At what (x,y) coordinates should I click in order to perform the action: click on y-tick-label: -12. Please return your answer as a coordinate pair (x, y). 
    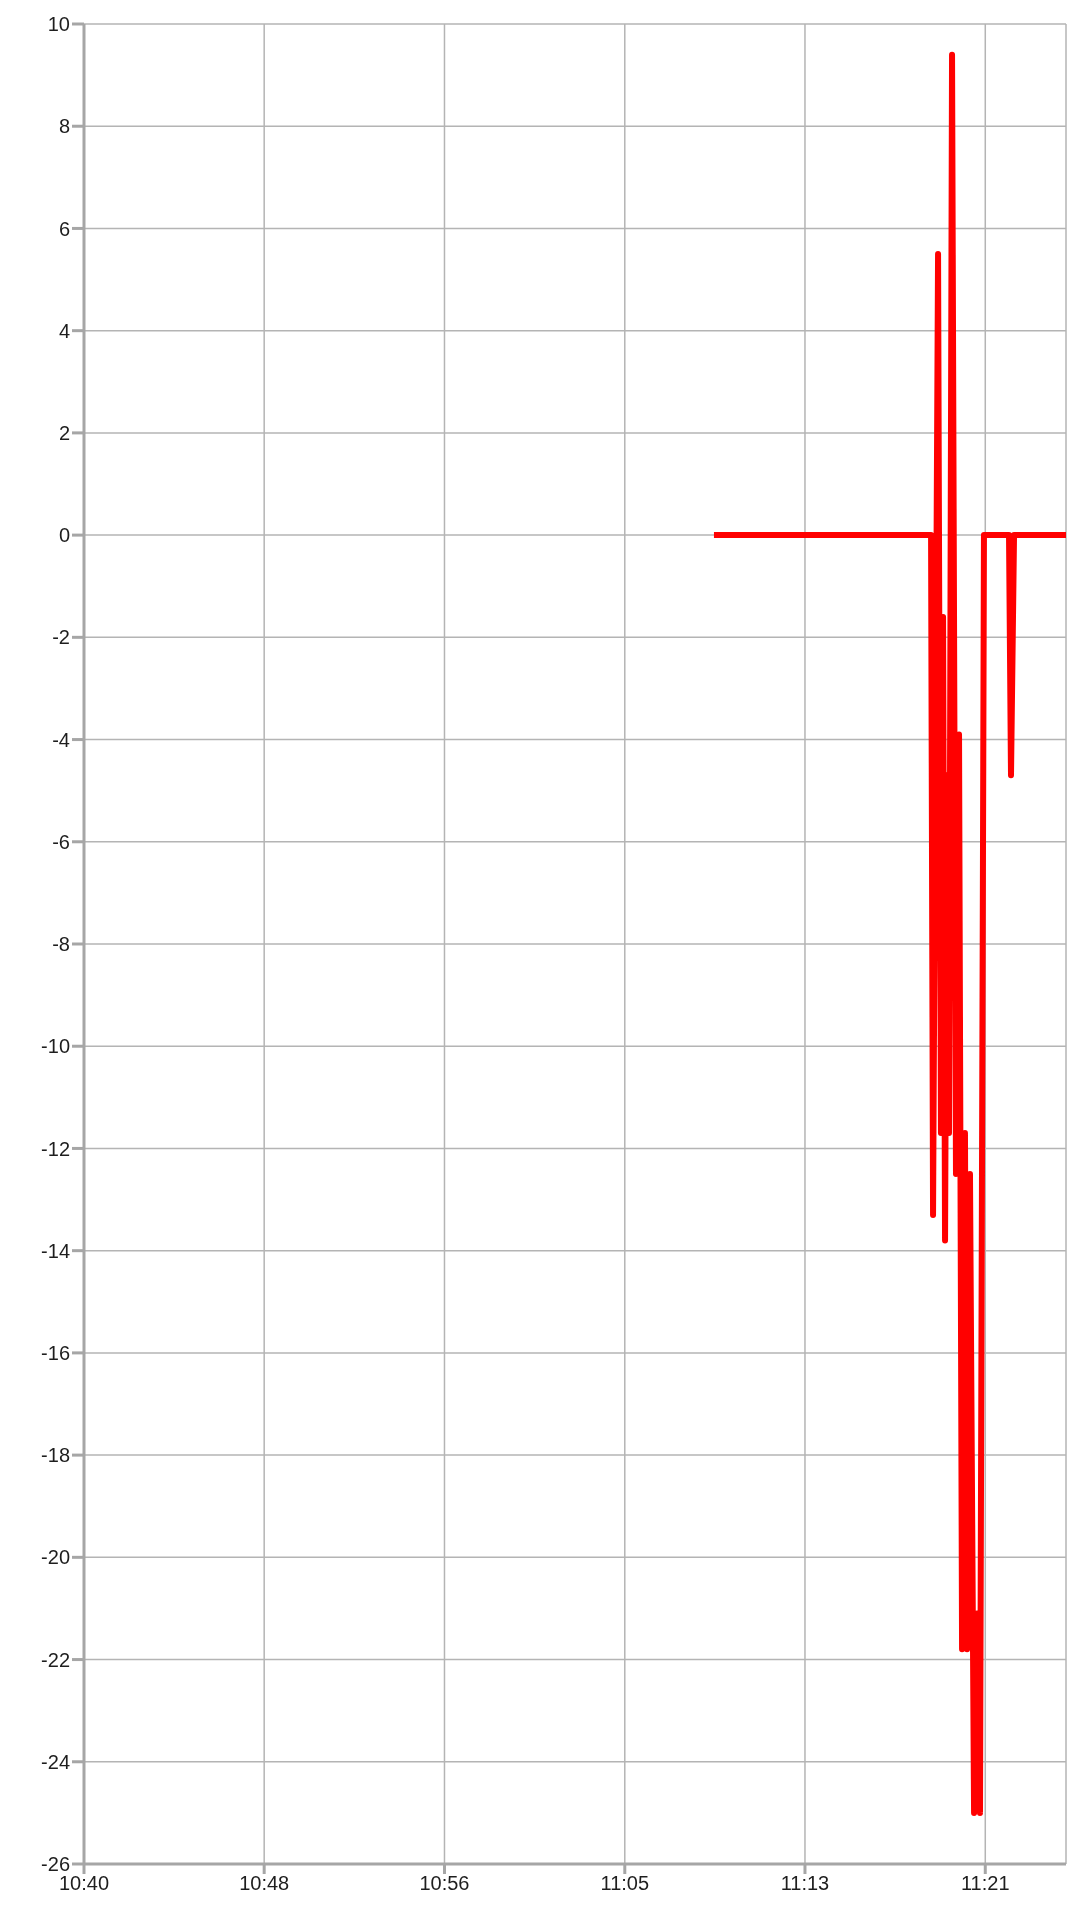
    Looking at the image, I should click on (55, 1148).